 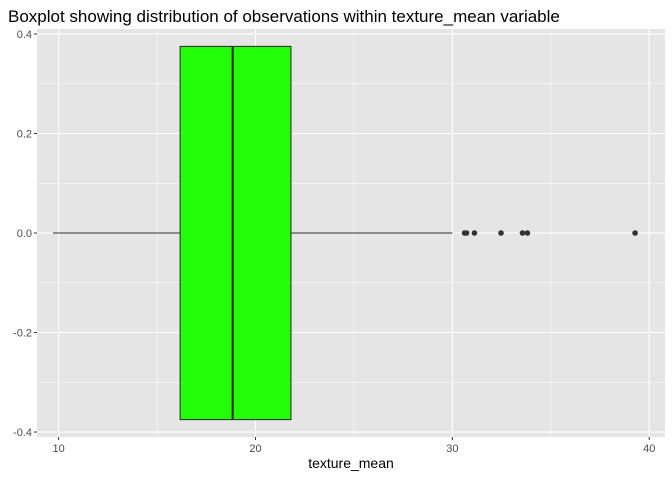 I want to click on iqr-box, so click(x=235, y=233).